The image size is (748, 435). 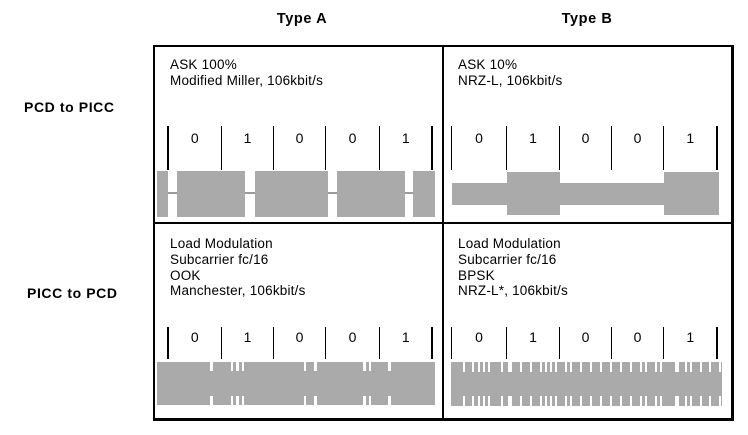 I want to click on column-divider-line, so click(x=443, y=232).